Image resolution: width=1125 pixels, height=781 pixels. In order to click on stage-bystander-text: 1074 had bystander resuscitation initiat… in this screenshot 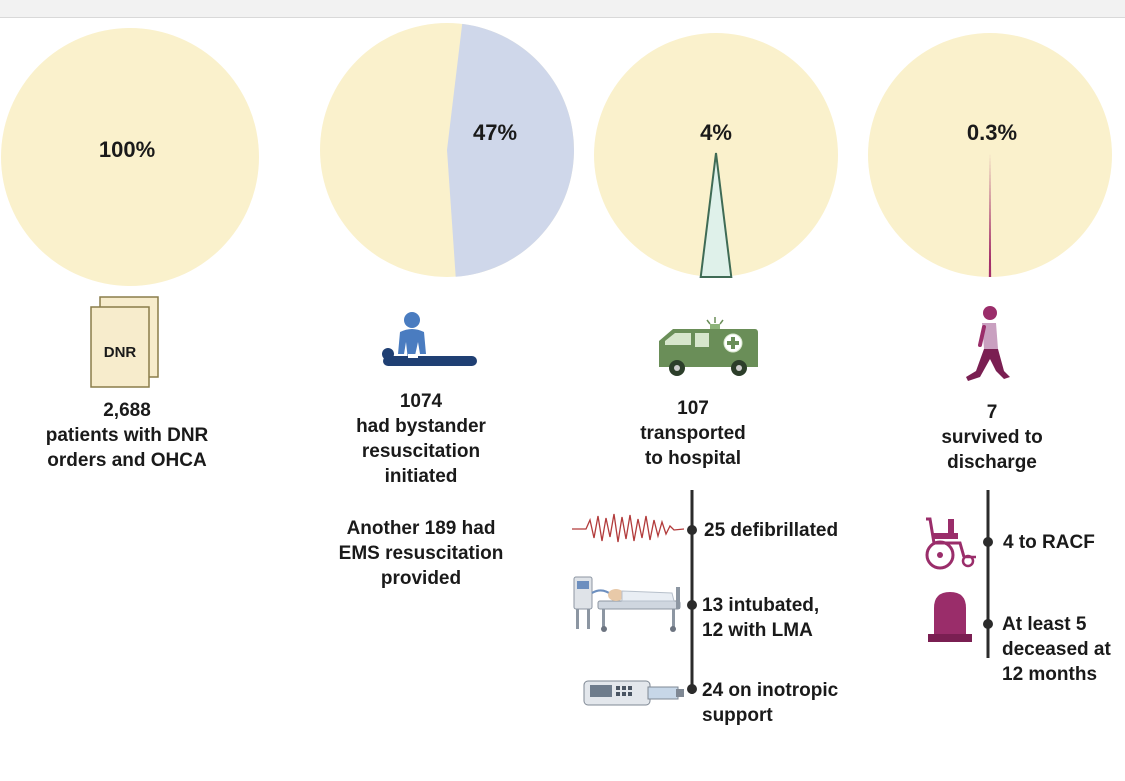, I will do `click(421, 439)`.